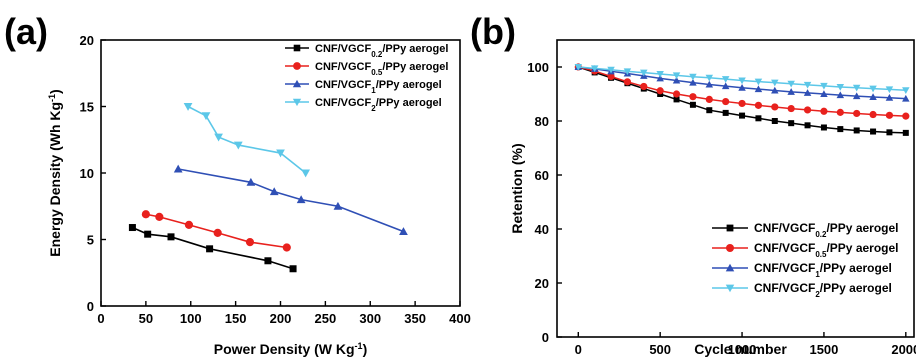  What do you see at coordinates (359, 346) in the screenshot?
I see `x-axis-title-sup: -1` at bounding box center [359, 346].